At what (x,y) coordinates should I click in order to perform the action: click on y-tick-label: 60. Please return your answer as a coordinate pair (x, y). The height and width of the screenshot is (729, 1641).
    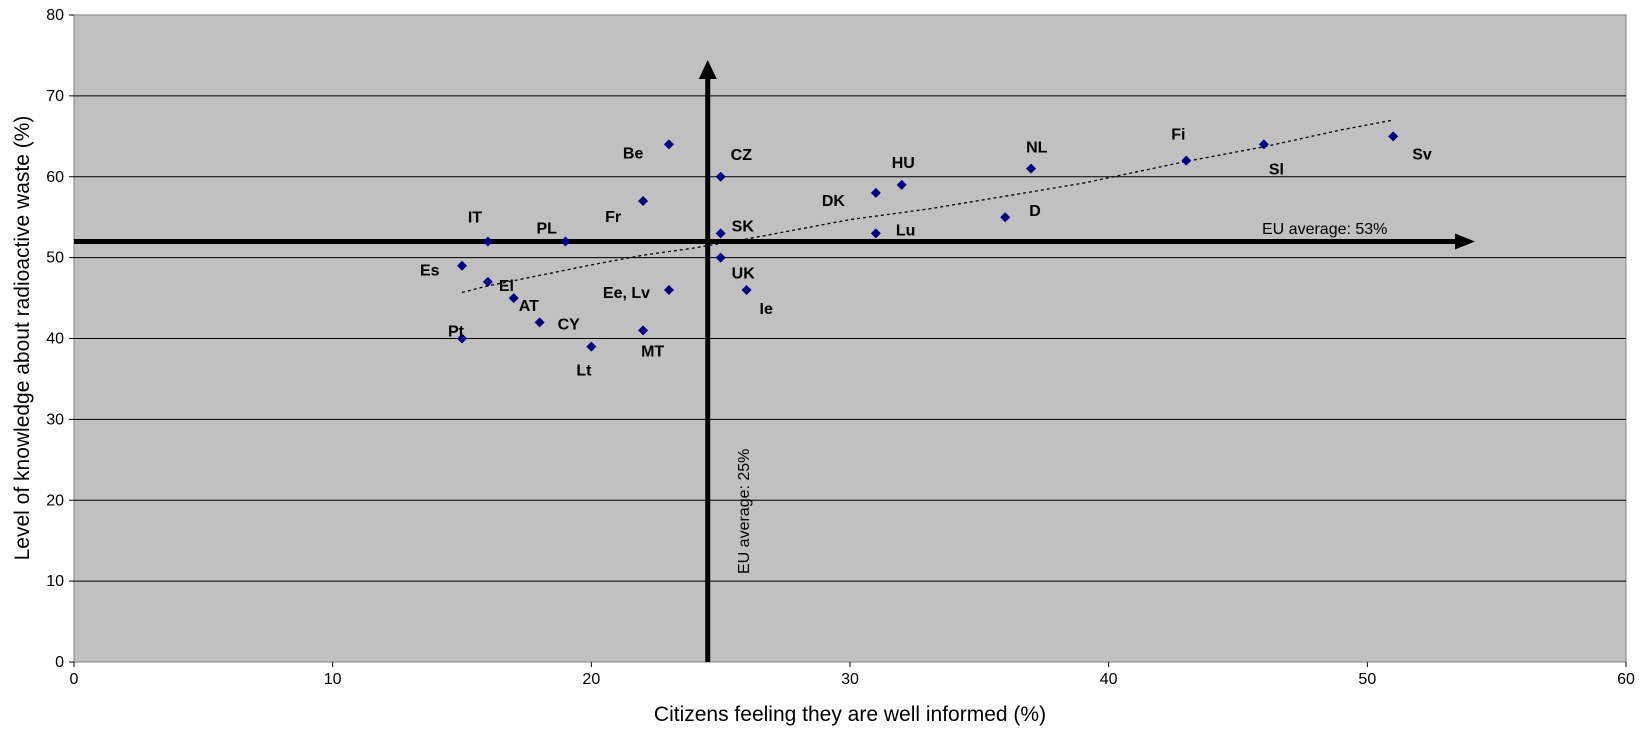
    Looking at the image, I should click on (55, 177).